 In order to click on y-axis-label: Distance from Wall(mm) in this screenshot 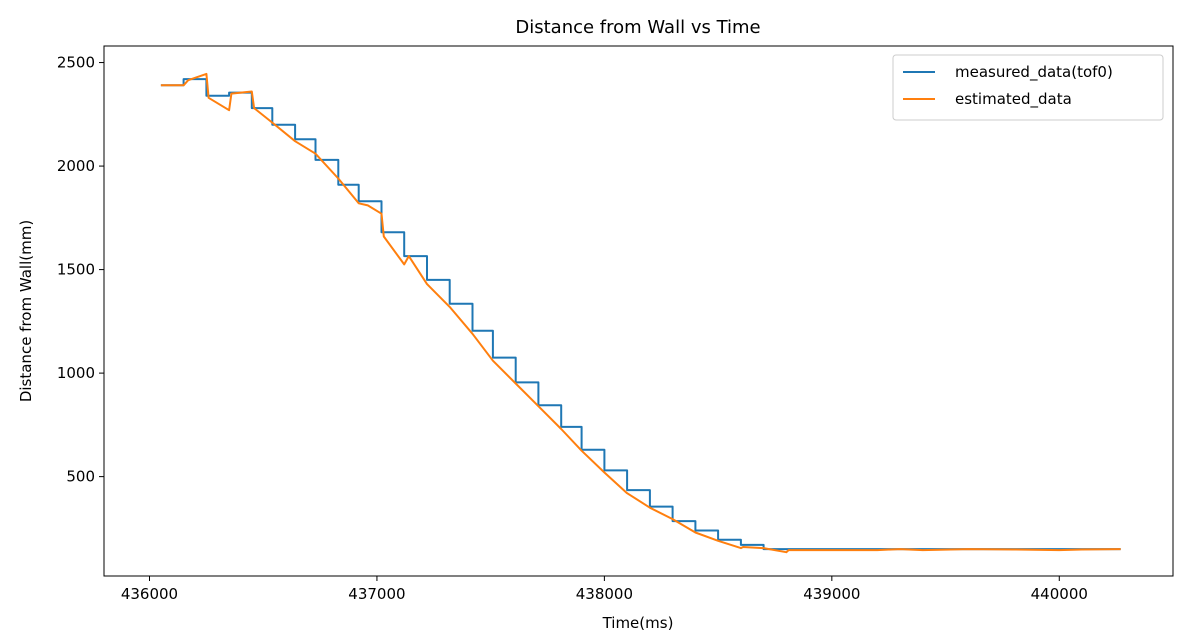, I will do `click(26, 311)`.